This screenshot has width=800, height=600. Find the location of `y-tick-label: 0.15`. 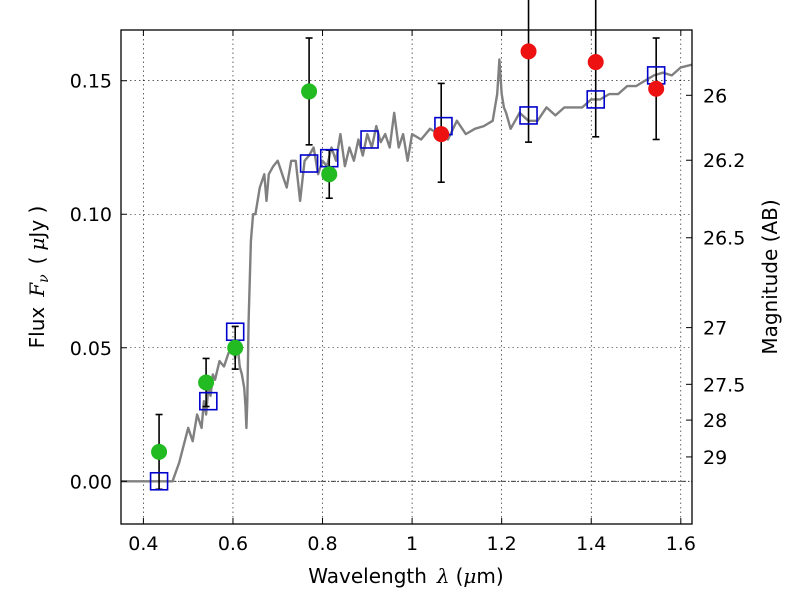

y-tick-label: 0.15 is located at coordinates (91, 82).